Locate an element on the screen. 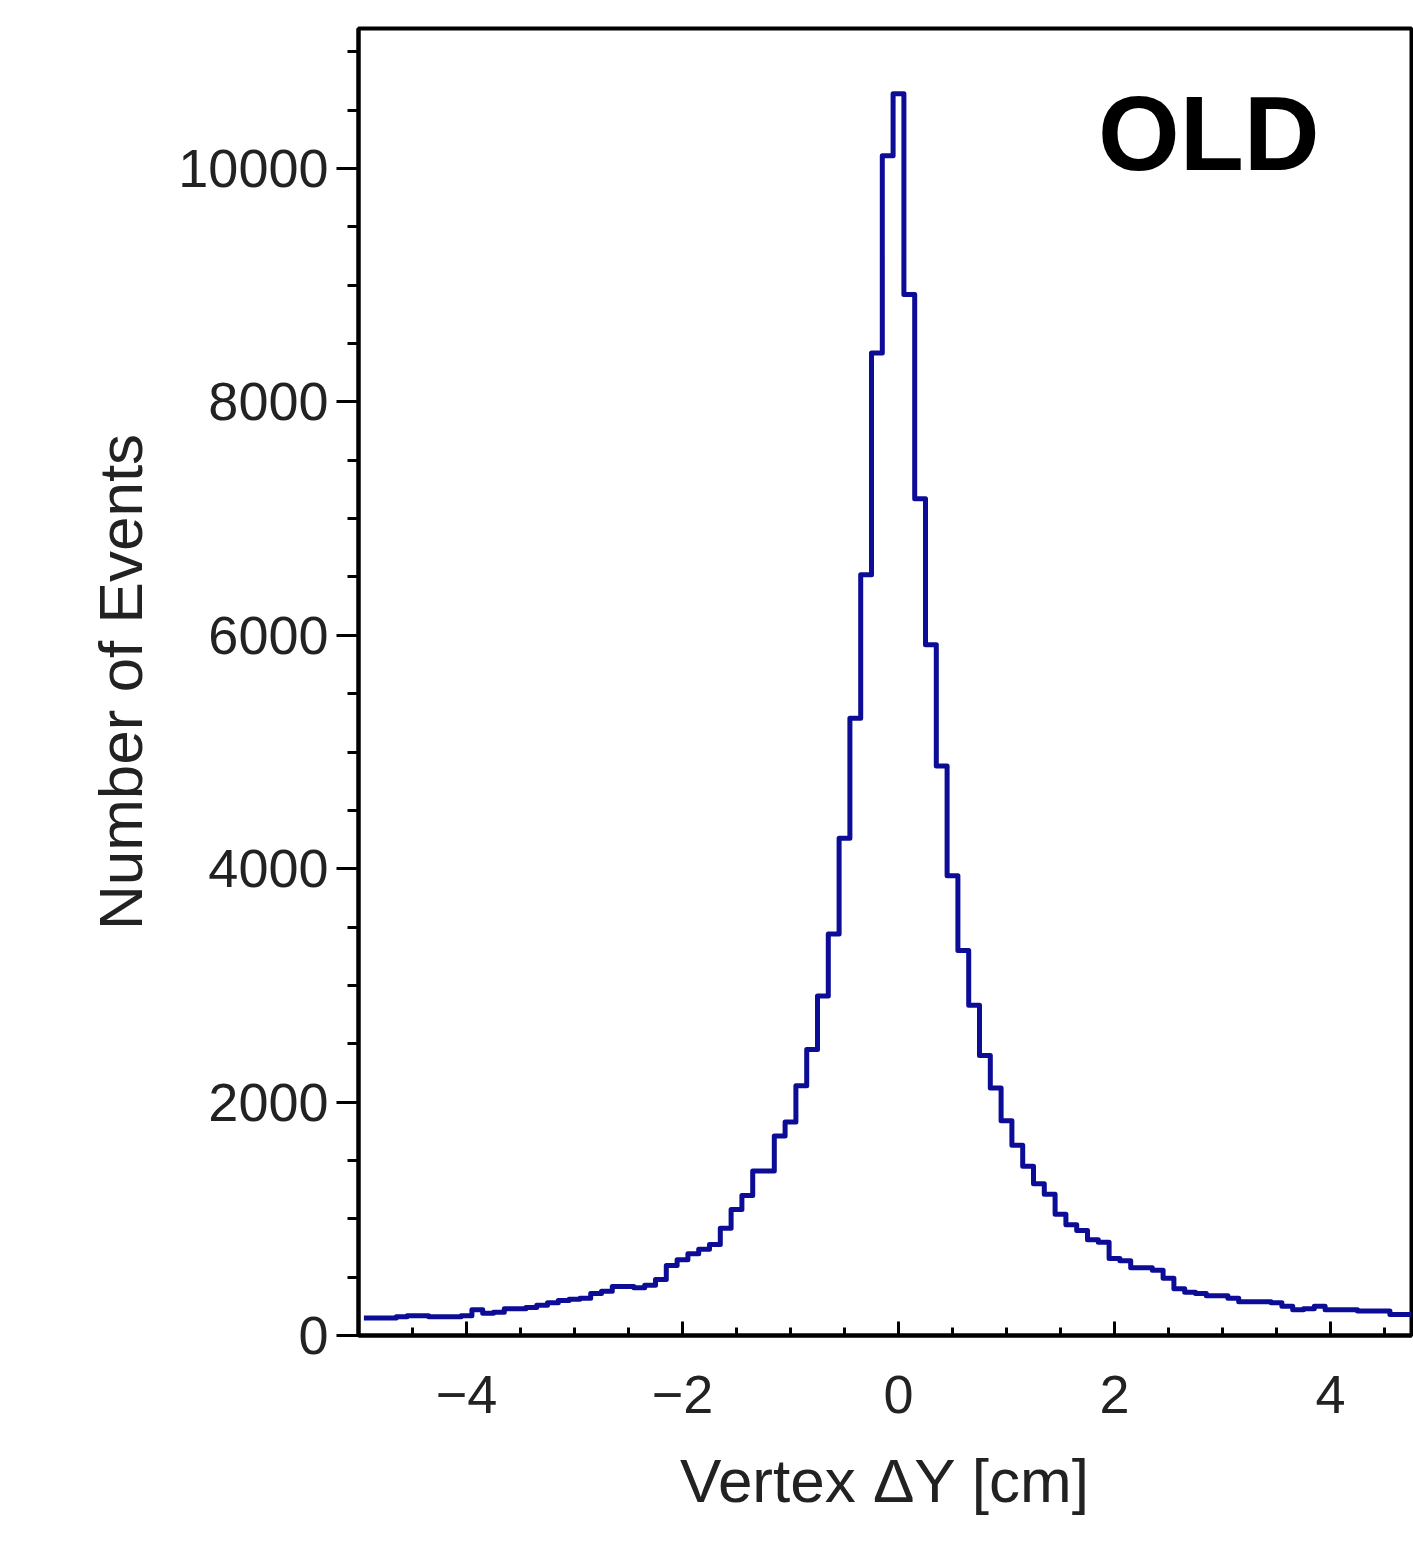 The width and height of the screenshot is (1413, 1563). x-tick-label: 4 is located at coordinates (1330, 1393).